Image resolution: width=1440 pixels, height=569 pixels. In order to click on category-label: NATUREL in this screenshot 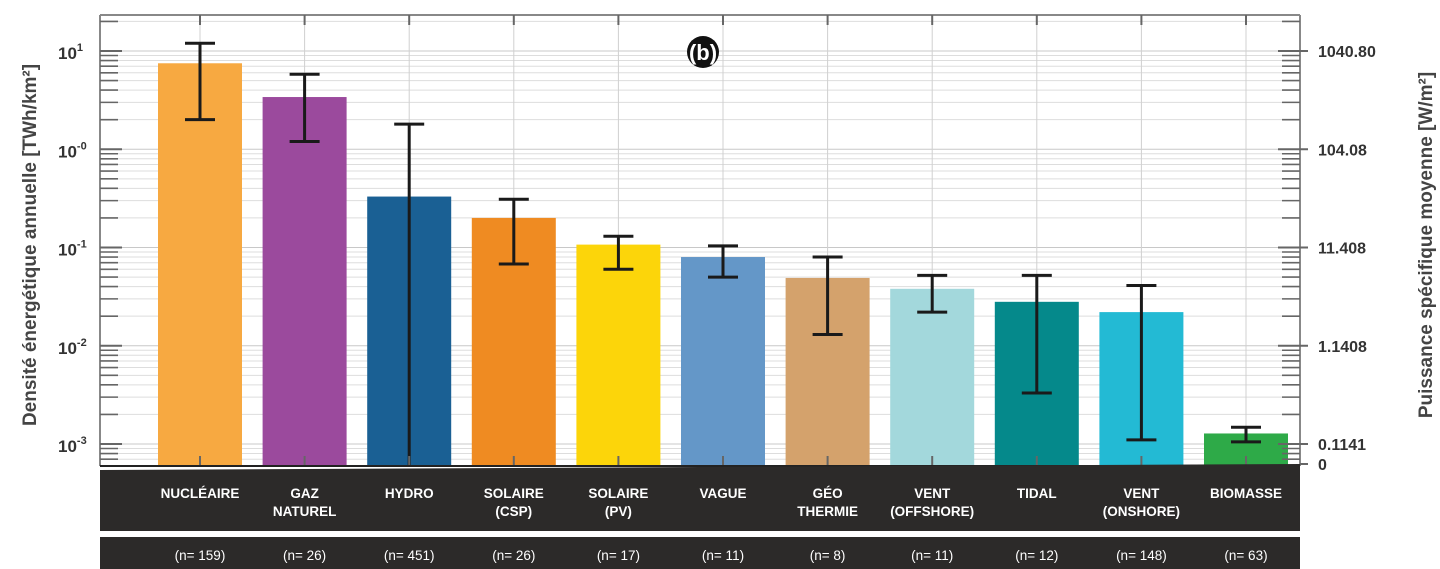, I will do `click(305, 511)`.